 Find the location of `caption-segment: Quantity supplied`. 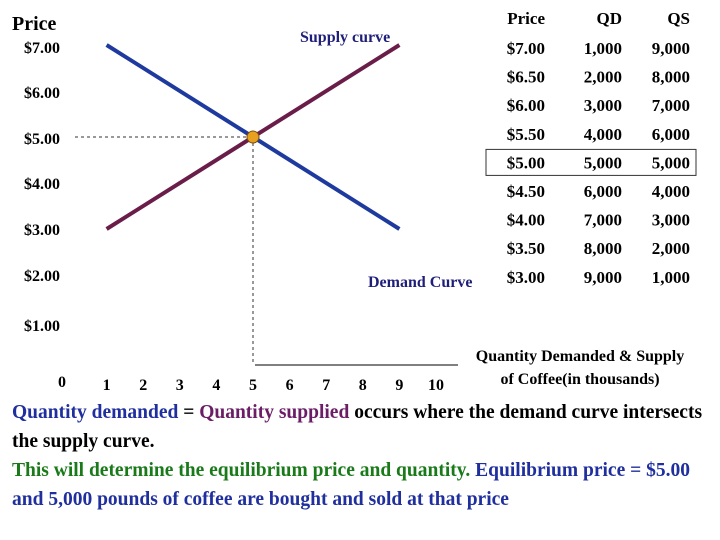

caption-segment: Quantity supplied is located at coordinates (274, 412).